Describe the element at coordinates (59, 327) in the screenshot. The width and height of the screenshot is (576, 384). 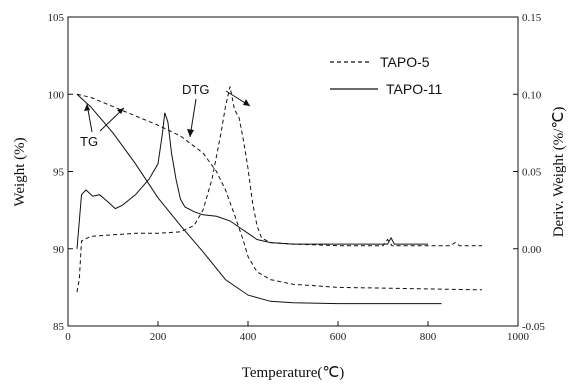
I see `y-left-tick-label: 85` at that location.